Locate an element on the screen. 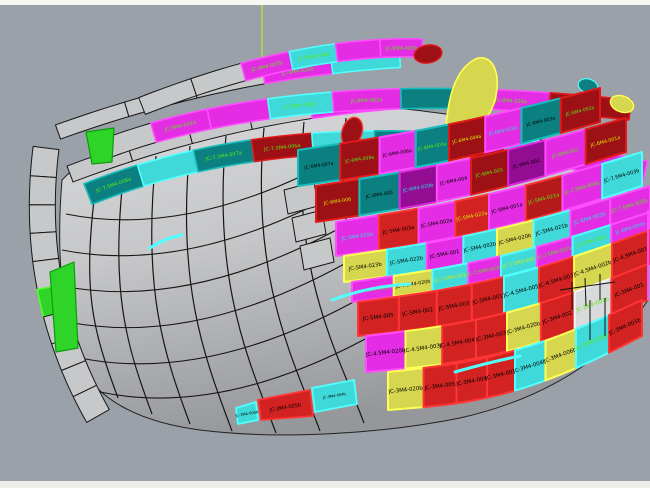  plate-JC-6M4-001a is located at coordinates (605, 141).